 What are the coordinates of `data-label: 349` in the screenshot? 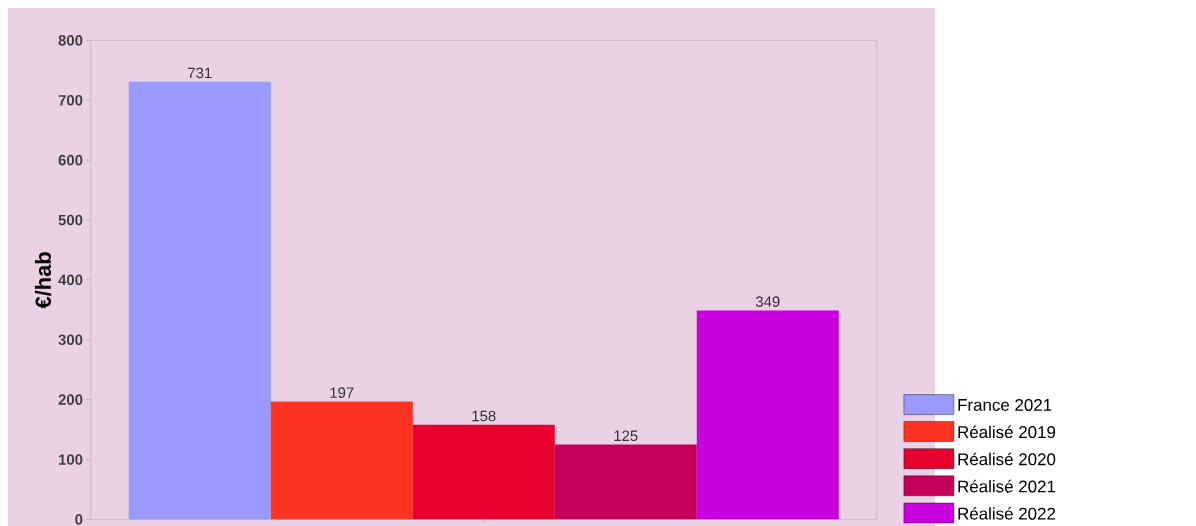 It's located at (767, 301).